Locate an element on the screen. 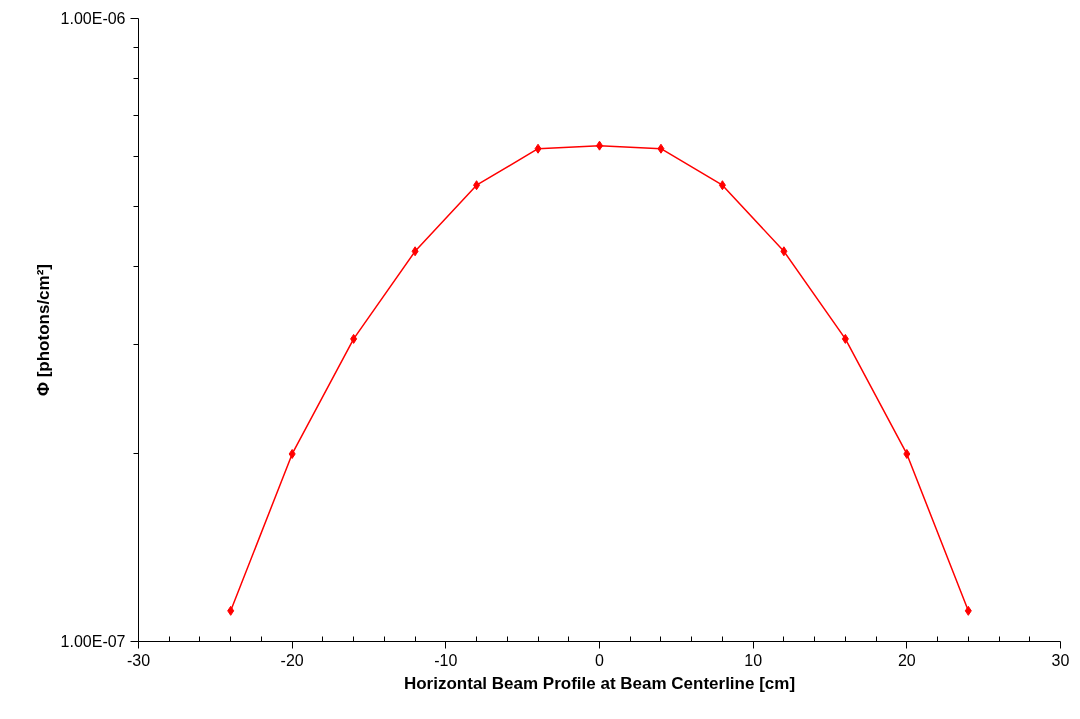 Image resolution: width=1080 pixels, height=719 pixels. y-tick-label: 1.00E-07 is located at coordinates (93, 641).